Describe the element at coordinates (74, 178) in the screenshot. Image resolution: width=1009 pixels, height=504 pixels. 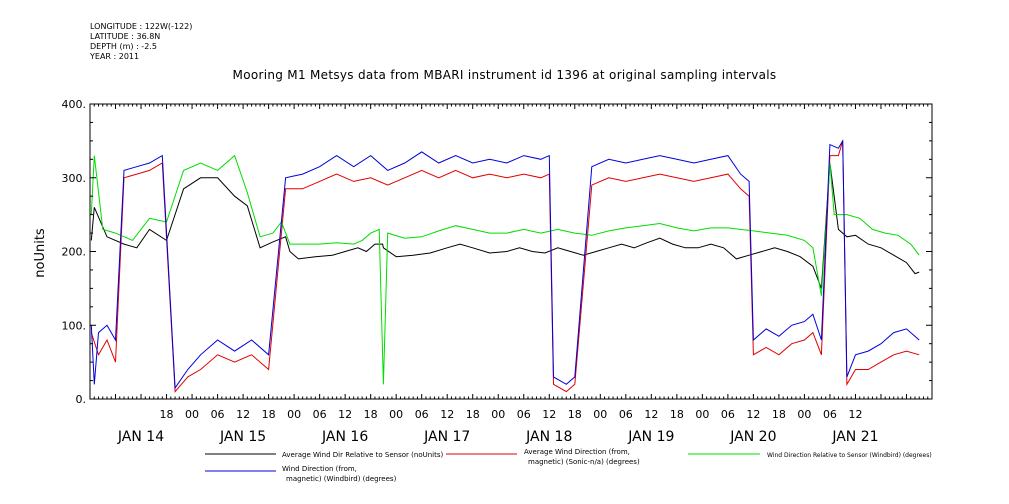
I see `y-tick-label: 300.` at that location.